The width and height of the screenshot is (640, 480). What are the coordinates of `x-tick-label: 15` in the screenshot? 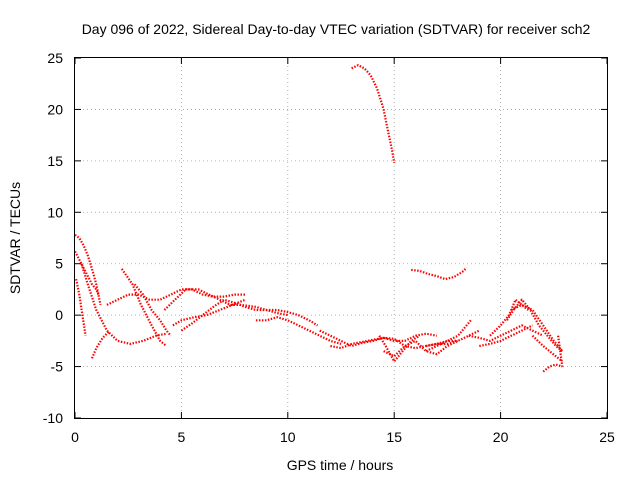 It's located at (394, 437).